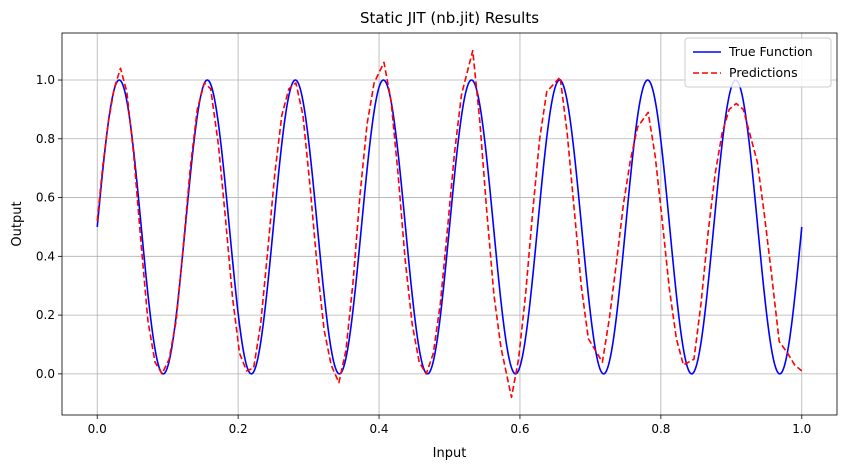  I want to click on legend: True Function Predictions, so click(758, 62).